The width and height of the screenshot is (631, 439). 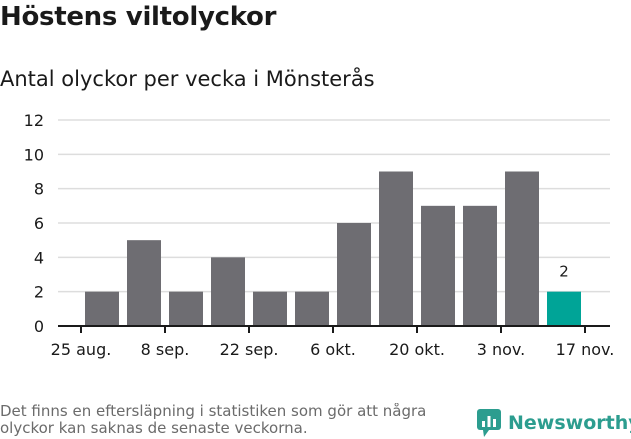 I want to click on brand-name: Newsworthy, so click(x=569, y=423).